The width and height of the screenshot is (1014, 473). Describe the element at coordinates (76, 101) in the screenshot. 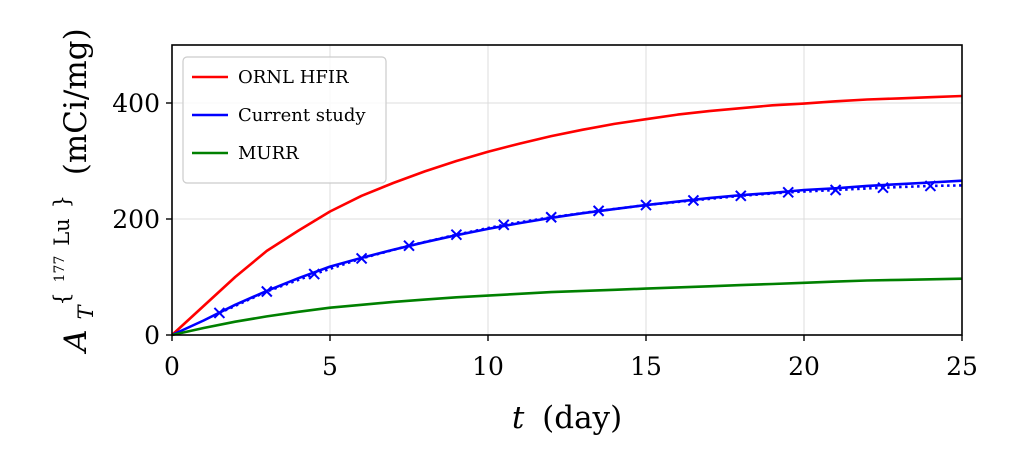

I see `y-axis-unit: (mCi/mg)` at that location.